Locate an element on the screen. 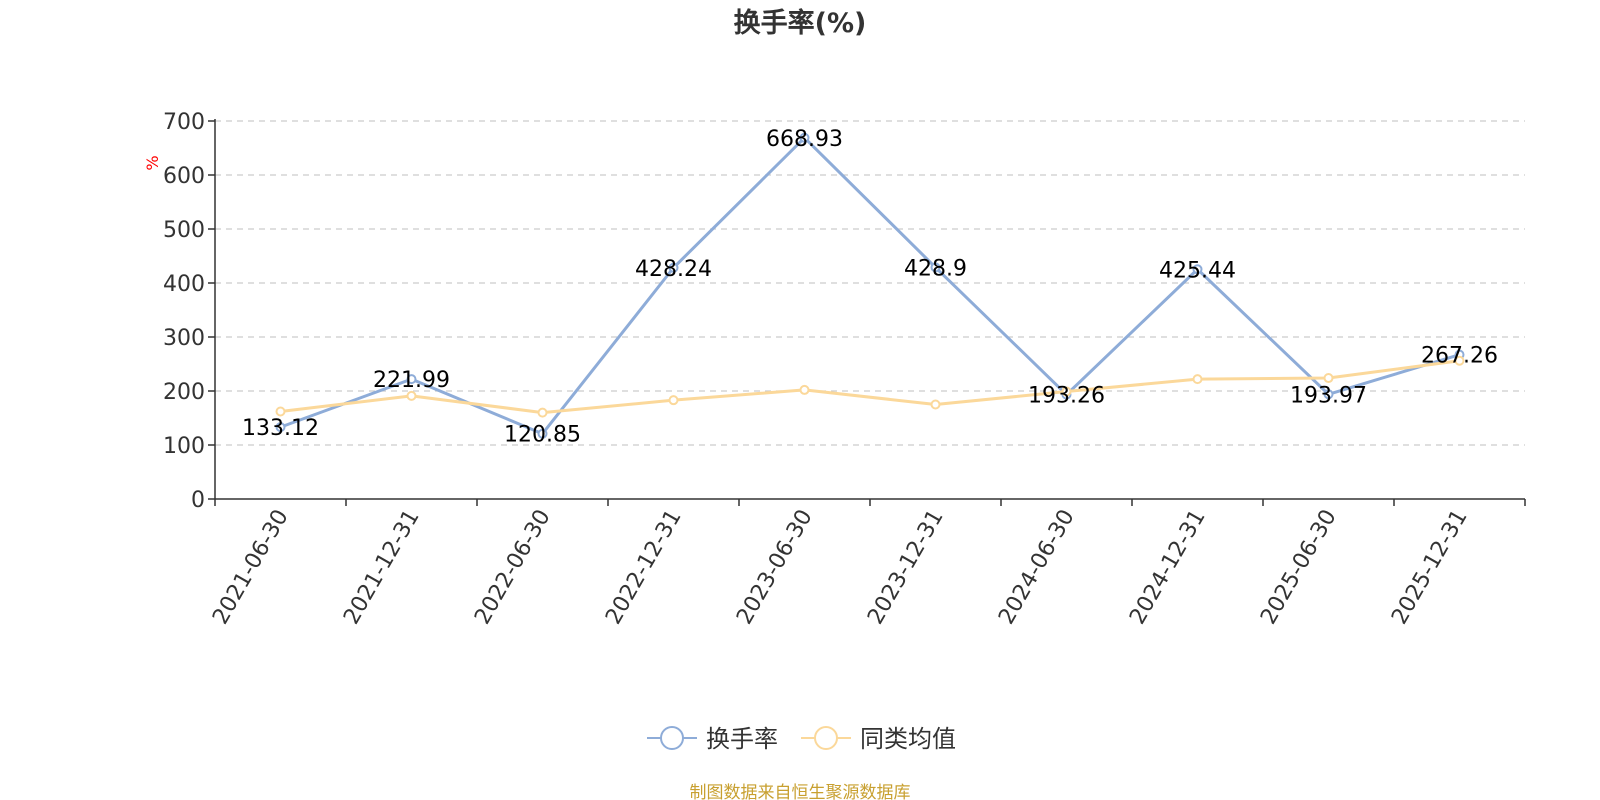 The width and height of the screenshot is (1600, 800). data-label: 267.26 is located at coordinates (1459, 356).